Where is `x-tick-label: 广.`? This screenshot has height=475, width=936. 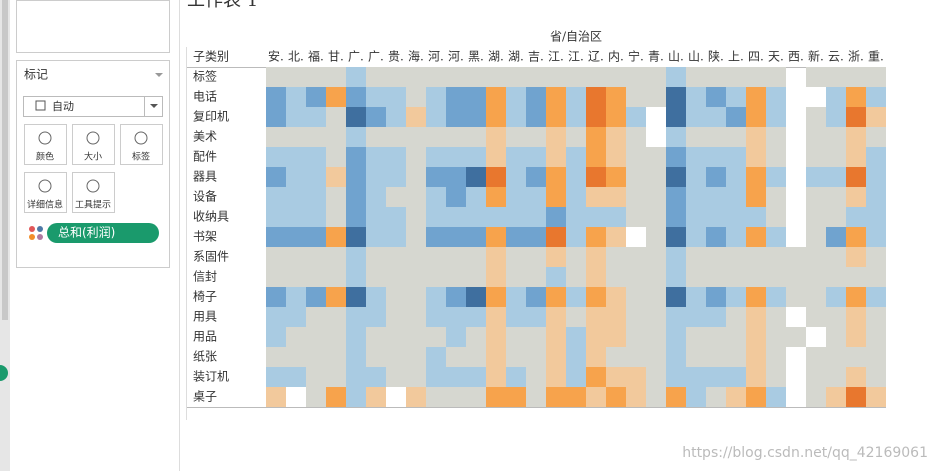 x-tick-label: 广. is located at coordinates (376, 57).